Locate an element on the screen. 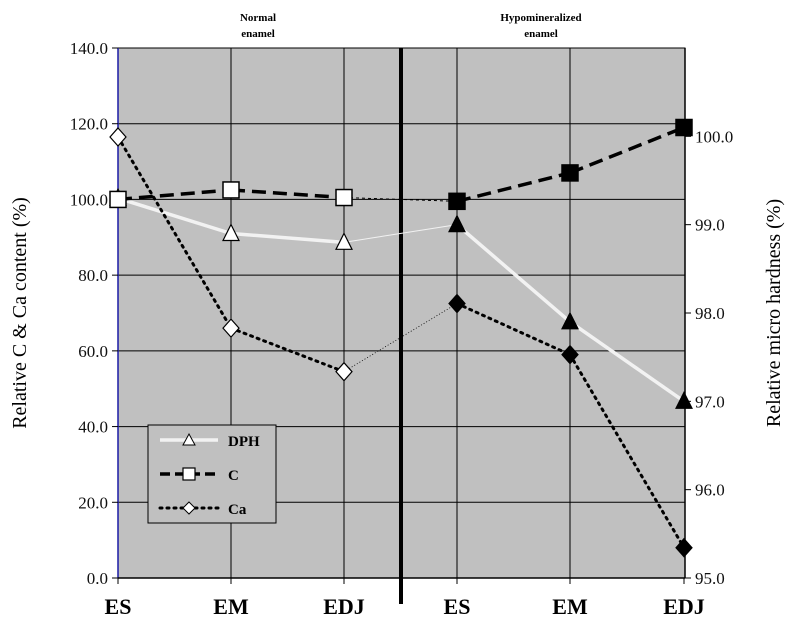 This screenshot has height=621, width=785. right-tick-label: 98.0 is located at coordinates (710, 313).